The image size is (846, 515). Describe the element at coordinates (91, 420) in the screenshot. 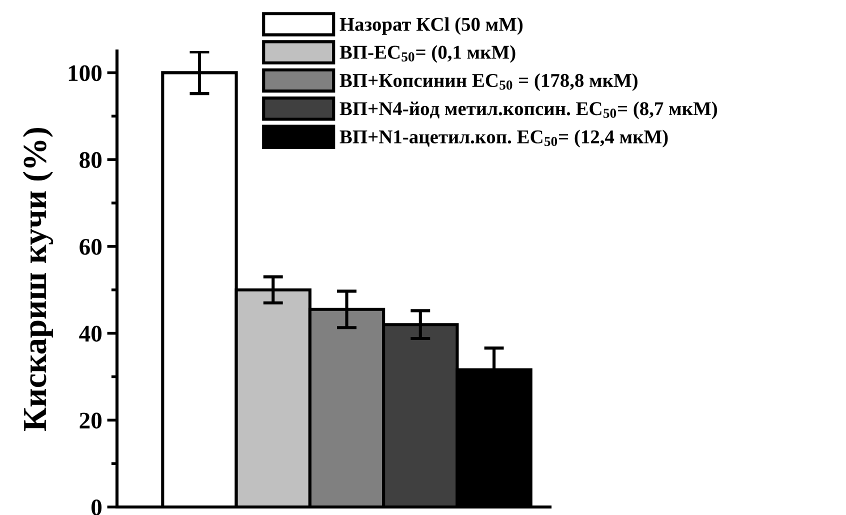

I see `y-tick-label: 20` at that location.